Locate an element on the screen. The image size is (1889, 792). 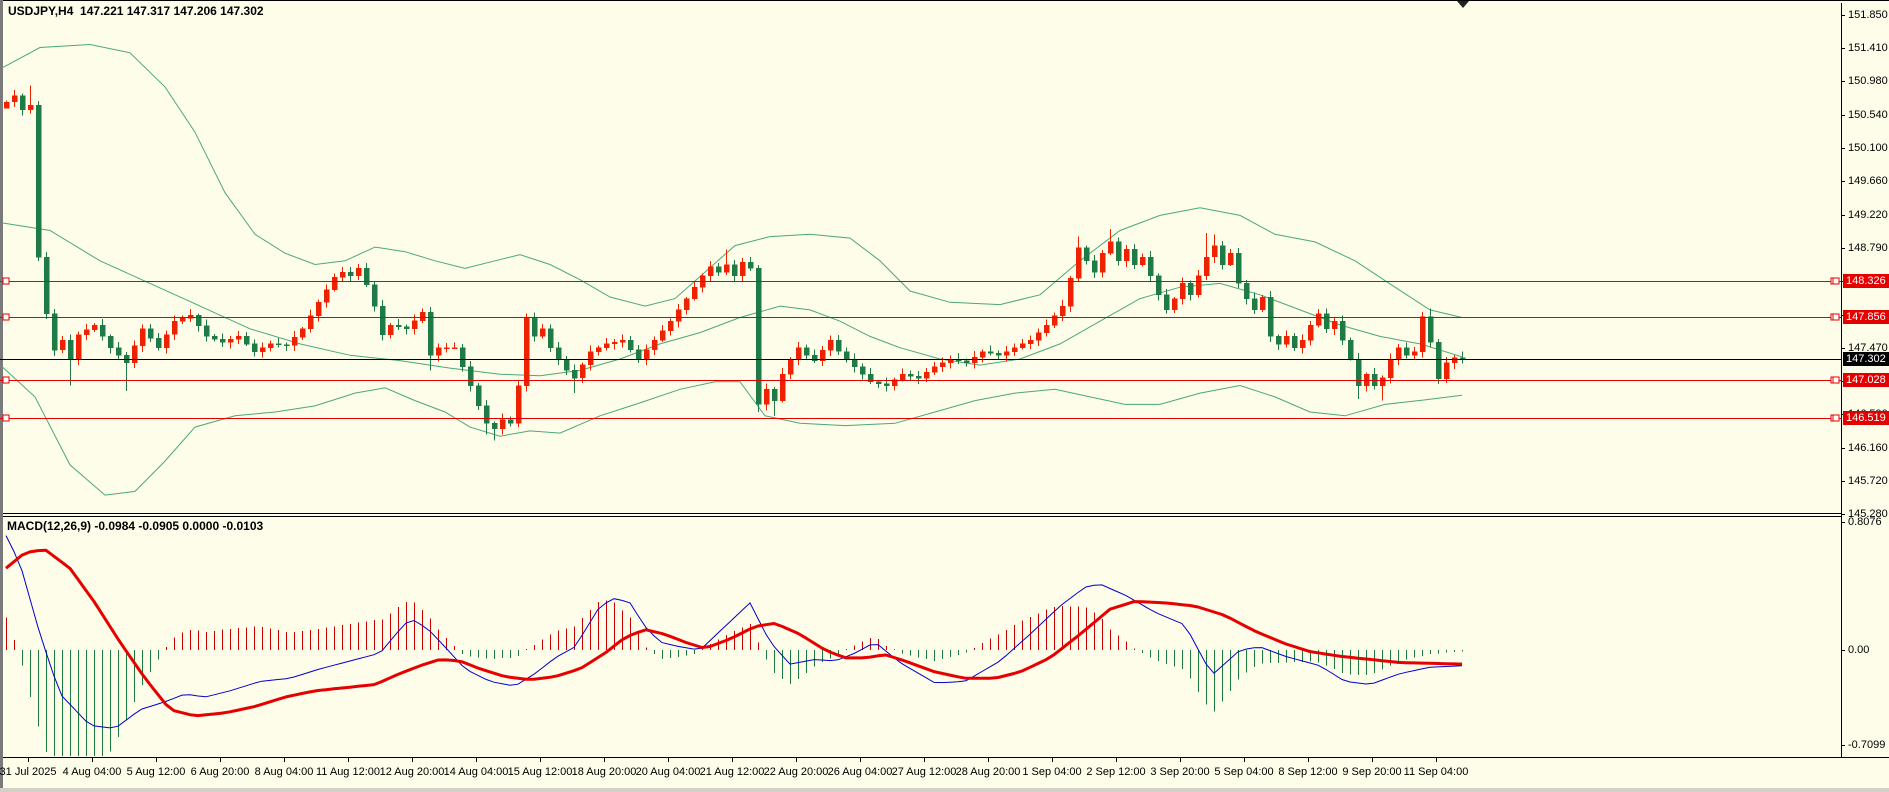
price-axis-label: 145.280 is located at coordinates (1868, 514).